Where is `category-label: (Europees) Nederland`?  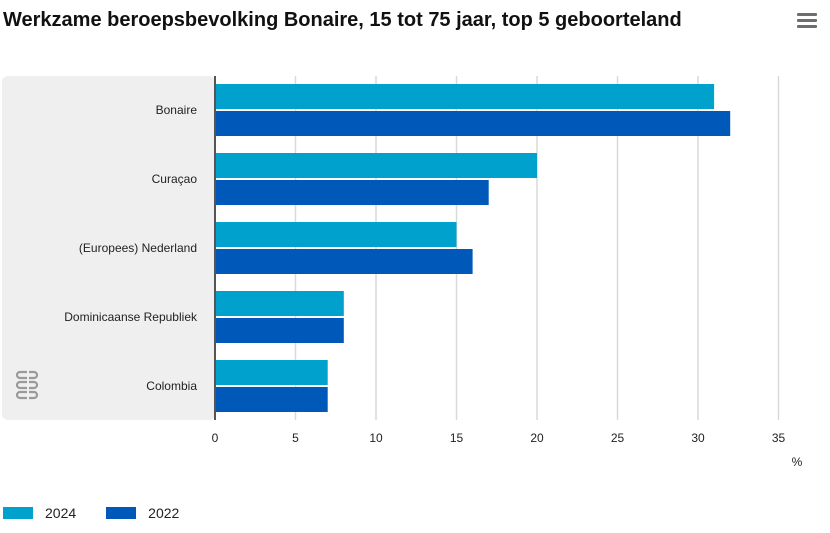
category-label: (Europees) Nederland is located at coordinates (138, 248).